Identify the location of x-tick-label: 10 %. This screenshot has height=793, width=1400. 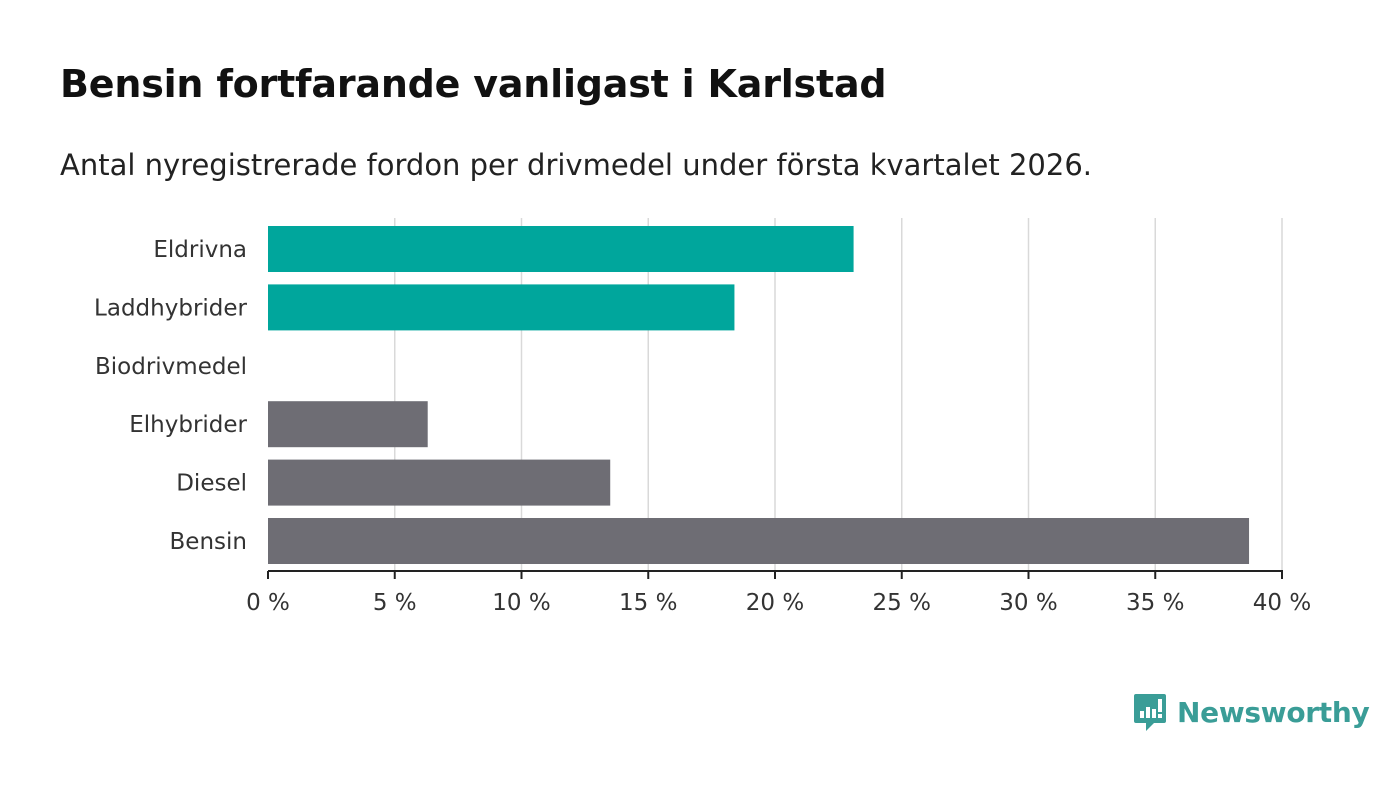
(521, 603).